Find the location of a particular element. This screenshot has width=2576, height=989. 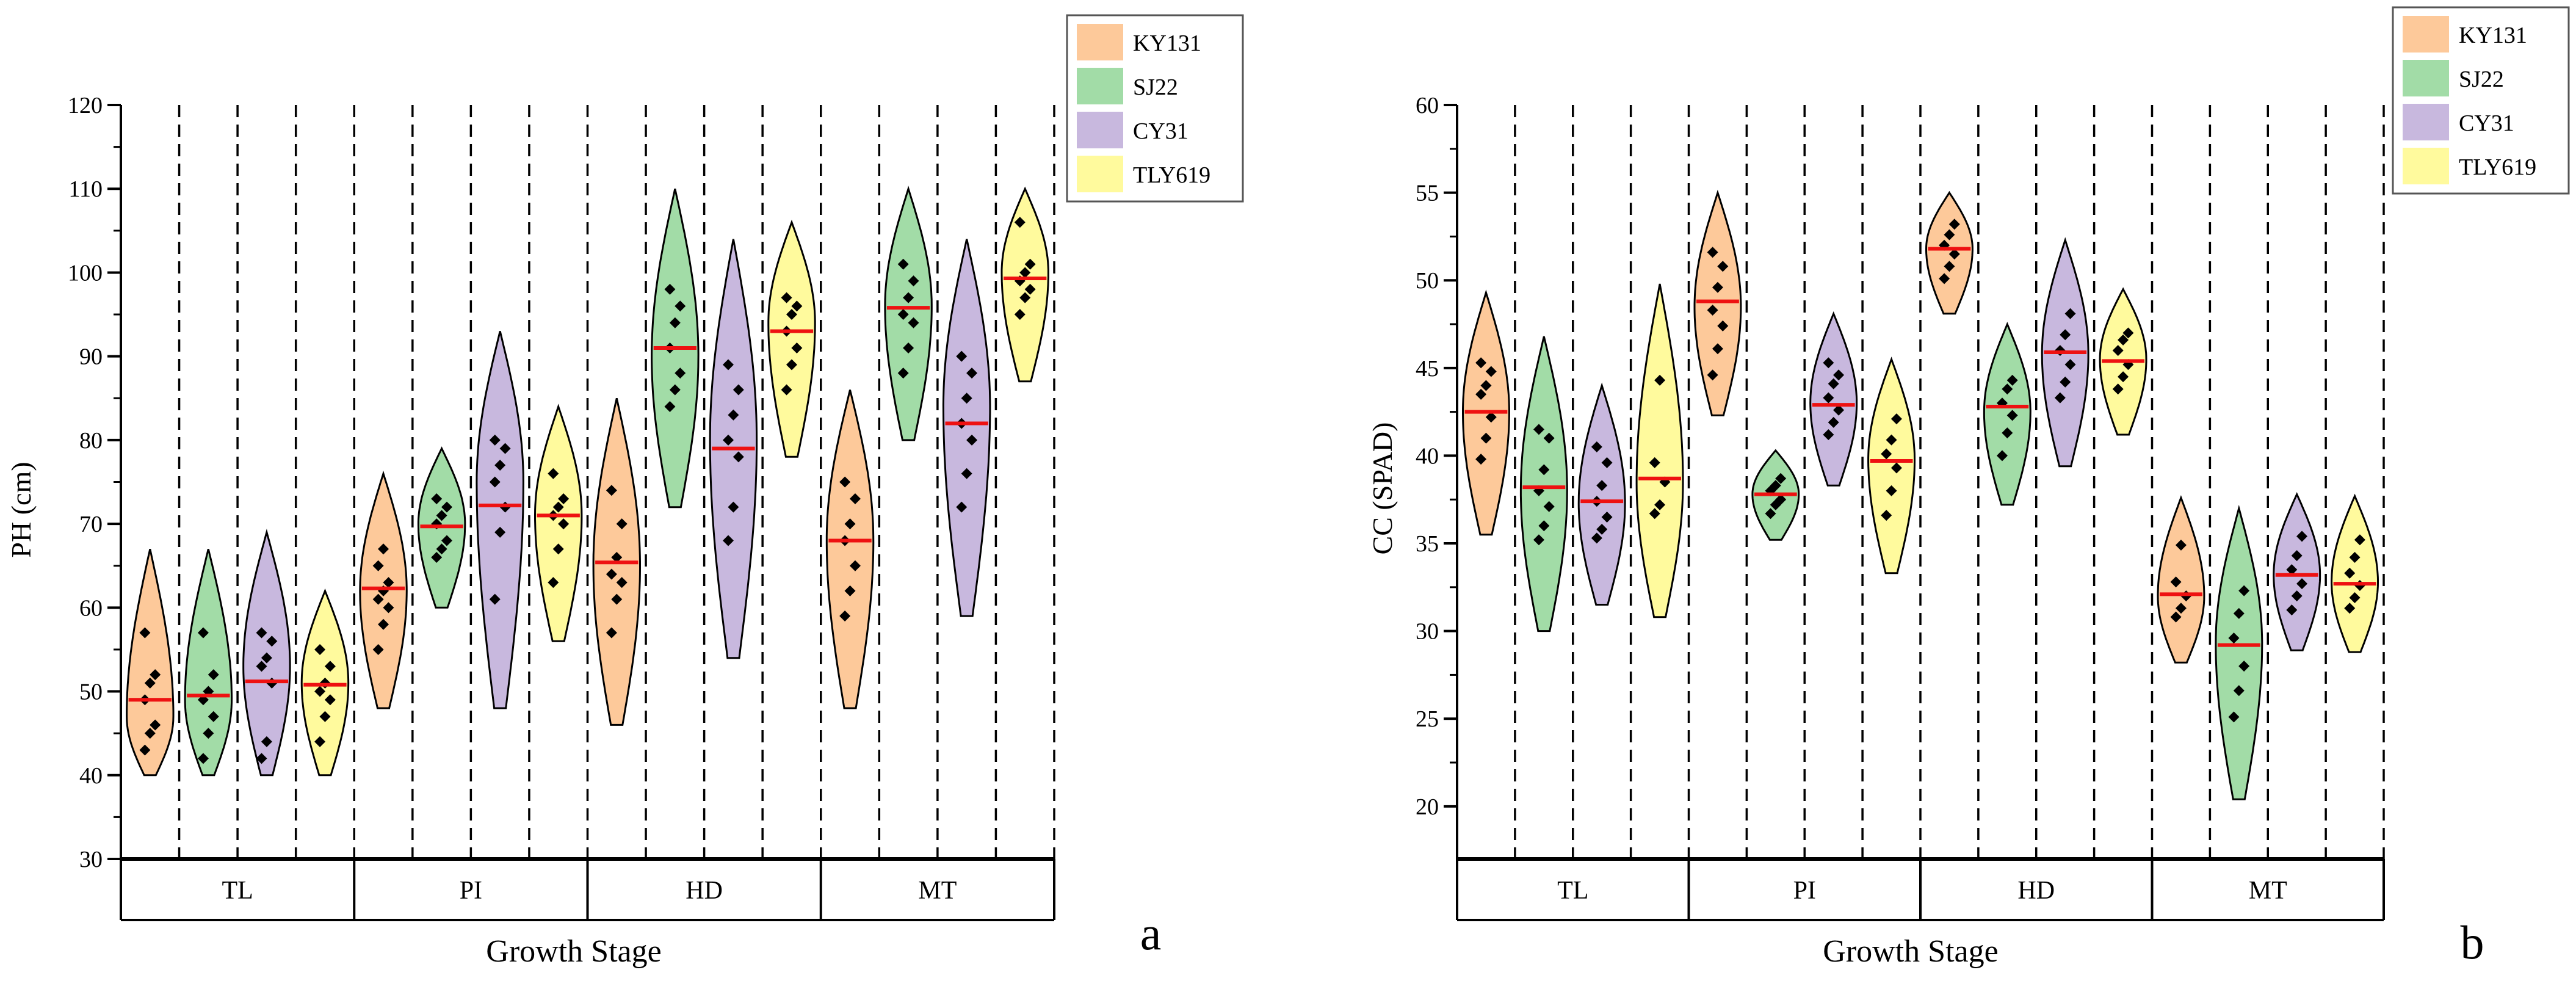

y-tick-label: 50 is located at coordinates (1427, 281).